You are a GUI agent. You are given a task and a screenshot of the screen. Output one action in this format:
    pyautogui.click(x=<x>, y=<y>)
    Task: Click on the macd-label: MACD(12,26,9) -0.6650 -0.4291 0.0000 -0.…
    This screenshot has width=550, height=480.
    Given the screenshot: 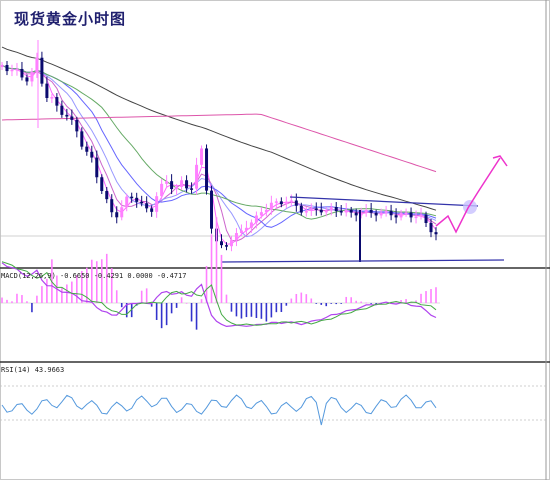 What is the action you would take?
    pyautogui.click(x=94, y=276)
    